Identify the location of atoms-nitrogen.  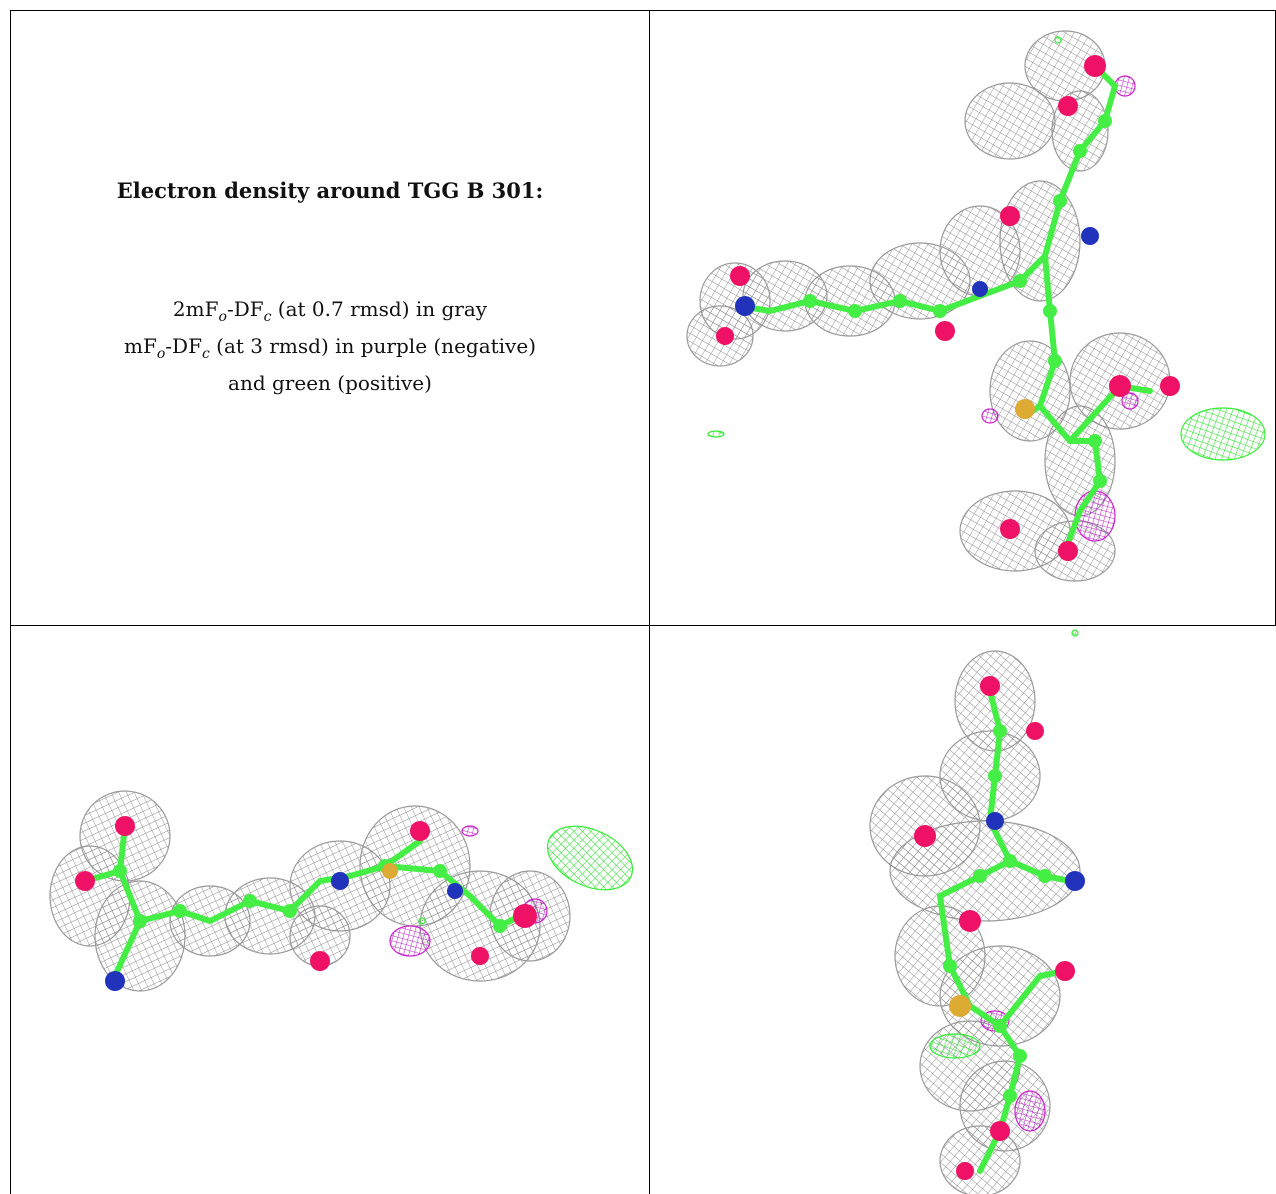
(917, 271).